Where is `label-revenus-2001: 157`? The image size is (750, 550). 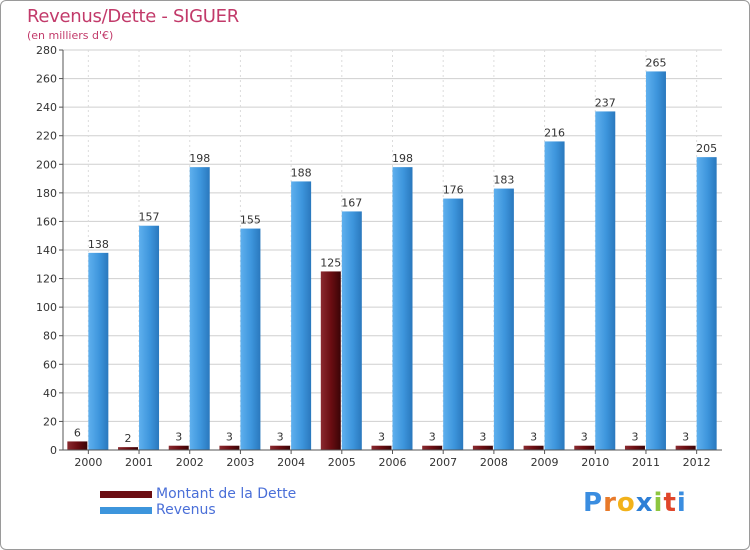
label-revenus-2001: 157 is located at coordinates (149, 217).